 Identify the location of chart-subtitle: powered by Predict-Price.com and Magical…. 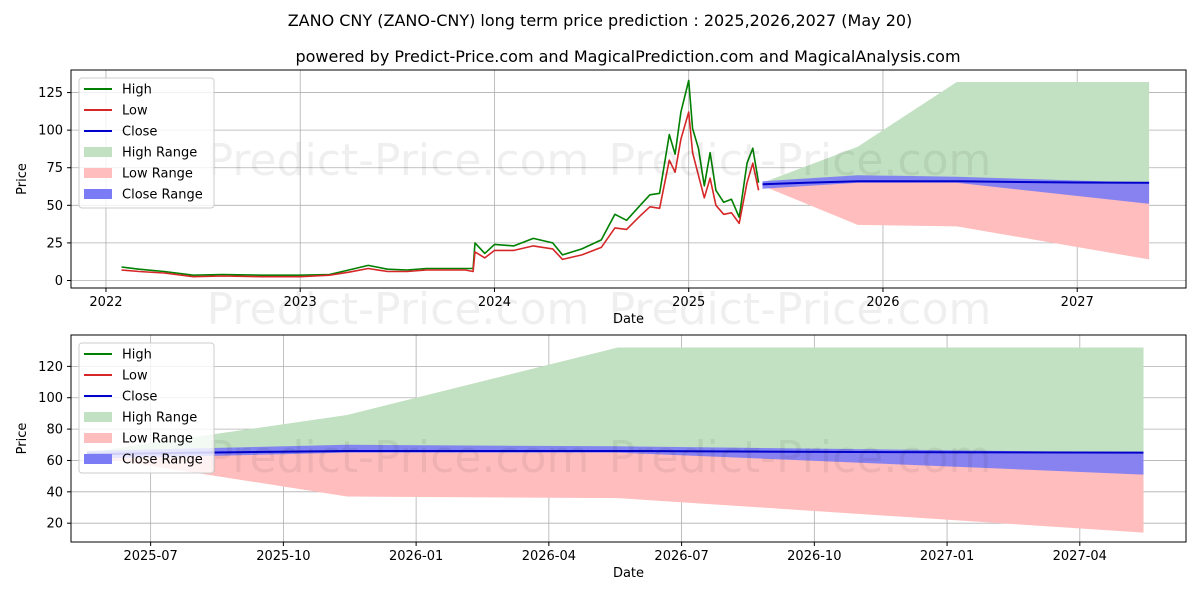
(627, 56).